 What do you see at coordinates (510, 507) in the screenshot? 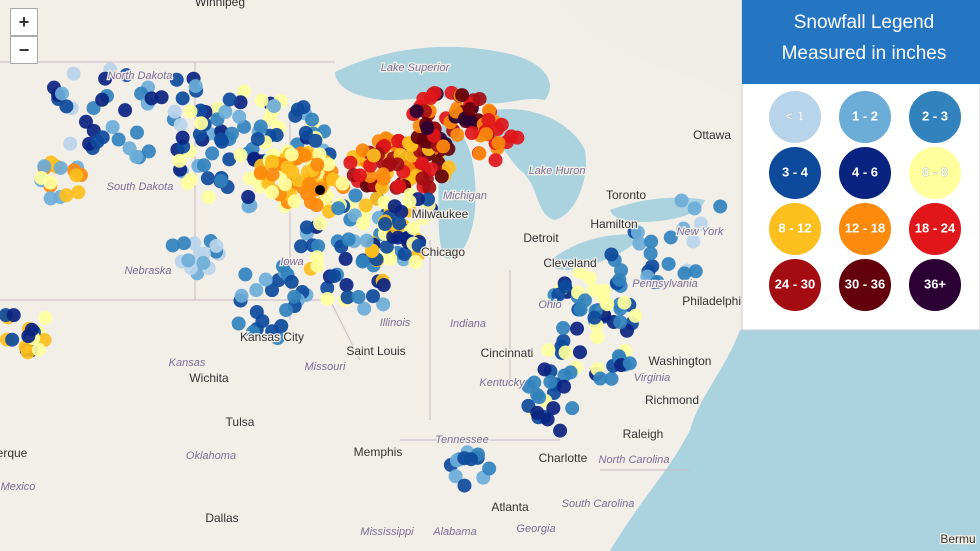
I see `place-label: Atlanta` at bounding box center [510, 507].